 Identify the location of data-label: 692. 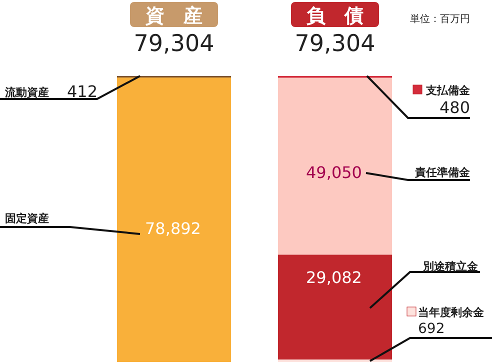
(431, 329).